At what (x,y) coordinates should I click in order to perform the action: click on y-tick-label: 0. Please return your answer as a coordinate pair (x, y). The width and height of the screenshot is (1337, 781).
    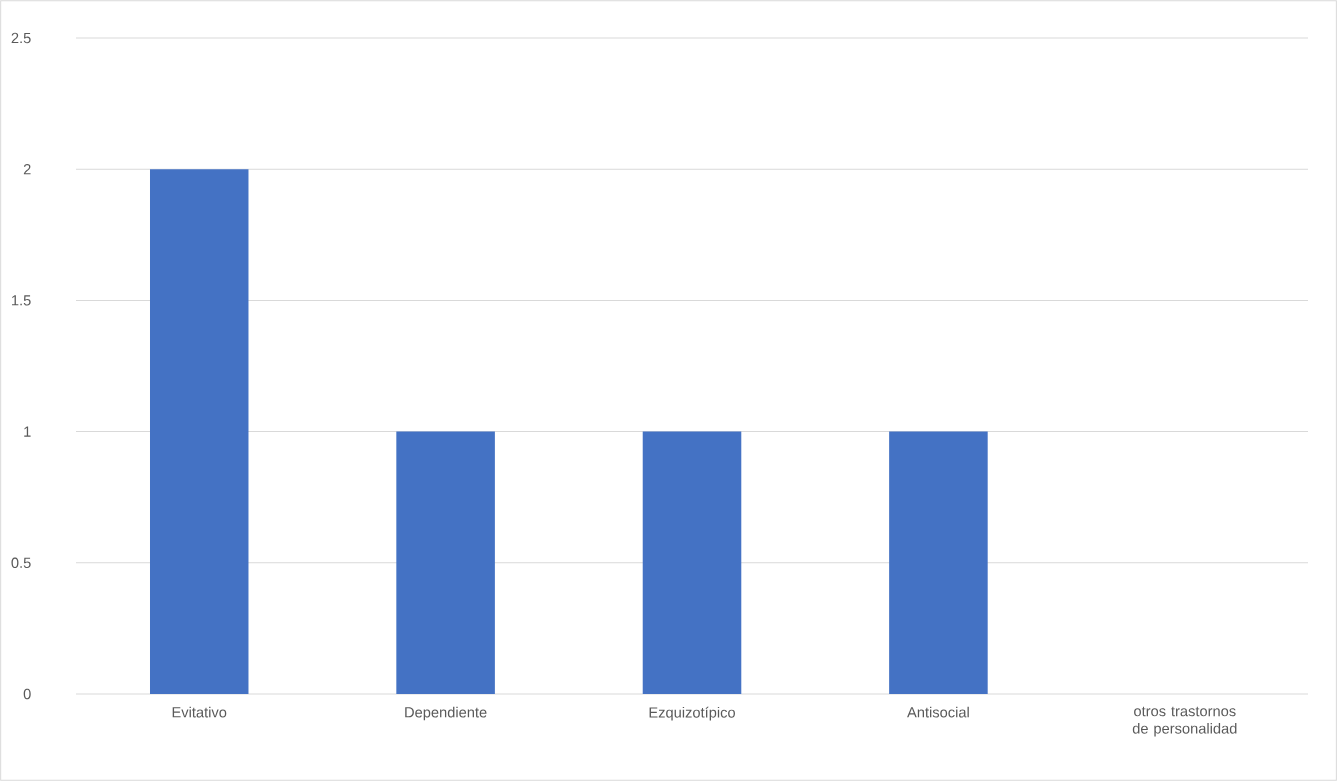
    Looking at the image, I should click on (27, 694).